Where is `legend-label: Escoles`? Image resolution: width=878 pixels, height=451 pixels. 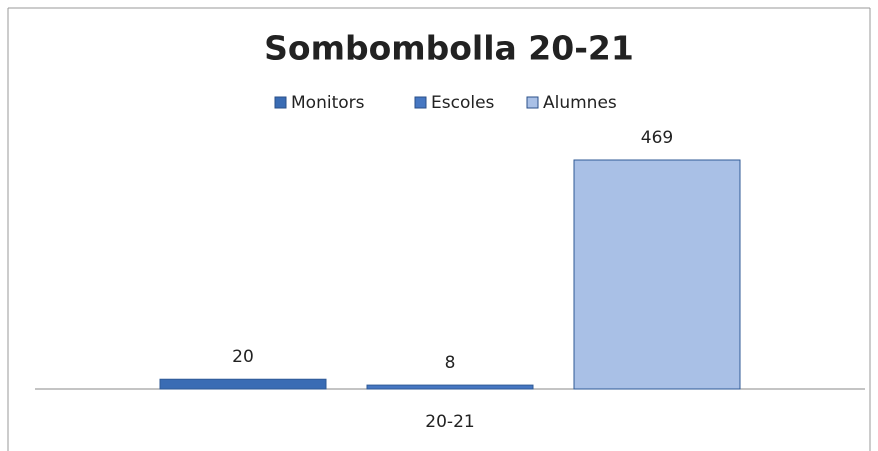 legend-label: Escoles is located at coordinates (463, 103).